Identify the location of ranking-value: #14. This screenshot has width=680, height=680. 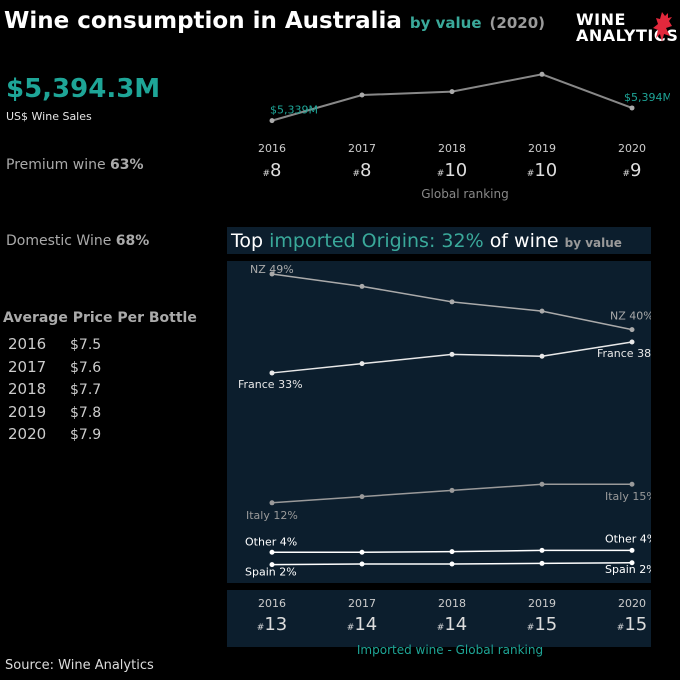
(362, 624).